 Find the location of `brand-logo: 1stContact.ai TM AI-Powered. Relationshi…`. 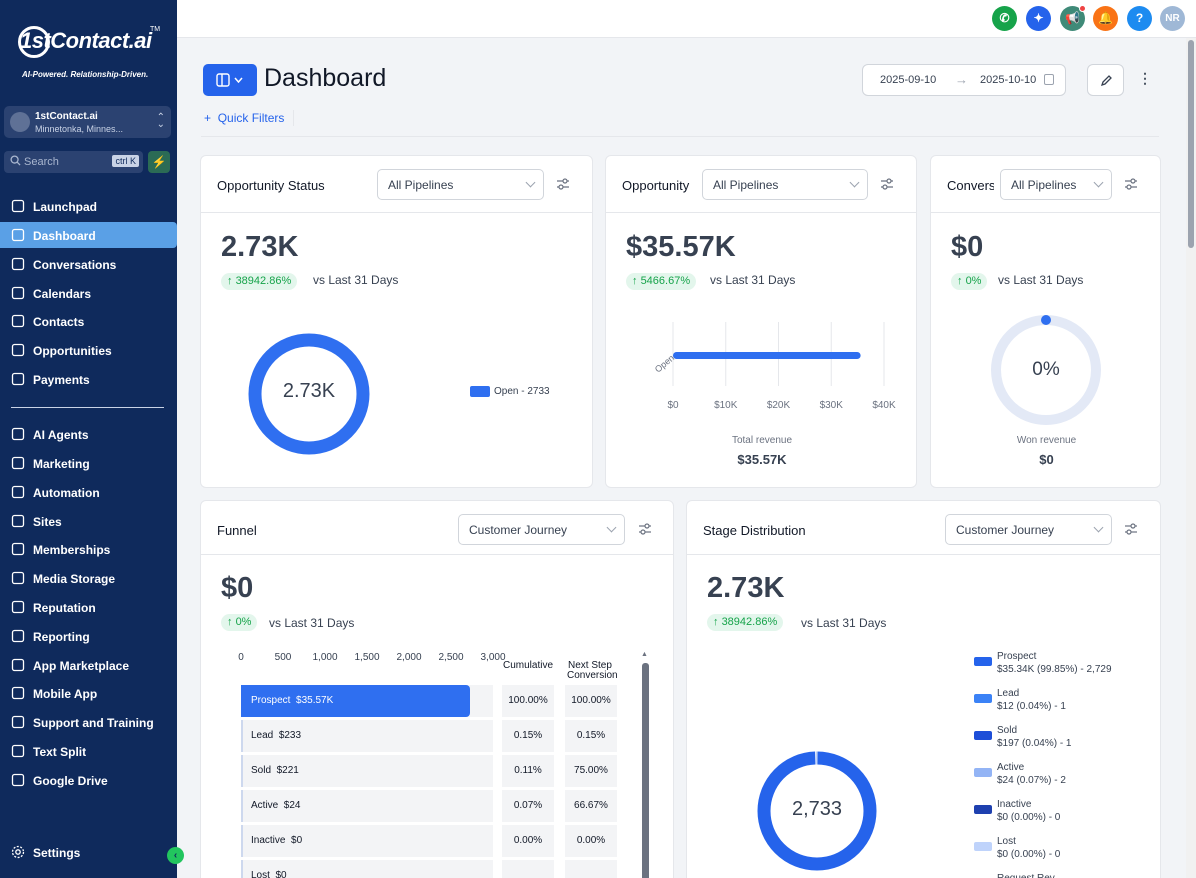

brand-logo: 1stContact.ai TM AI-Powered. Relationshi… is located at coordinates (89, 52).